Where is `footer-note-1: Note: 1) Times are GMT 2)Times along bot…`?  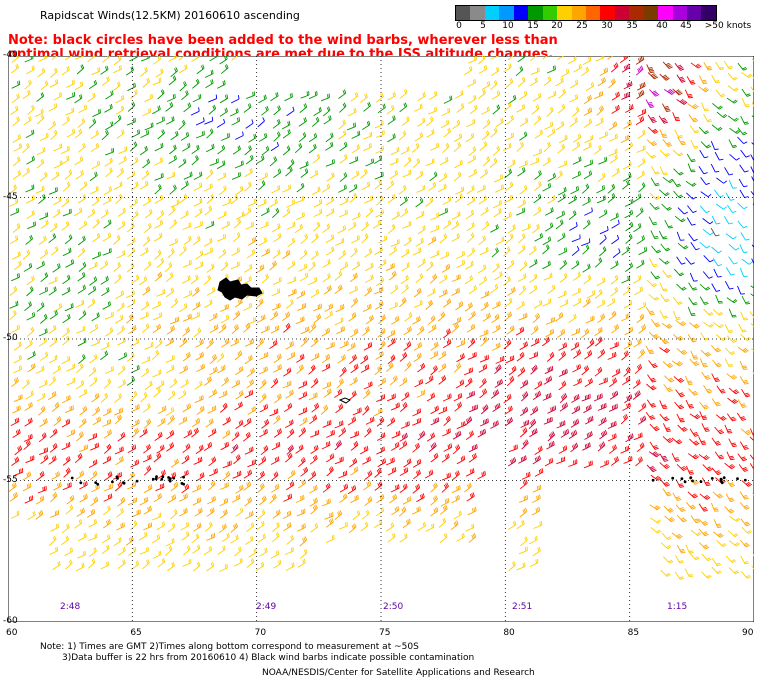 footer-note-1: Note: 1) Times are GMT 2)Times along bot… is located at coordinates (229, 647).